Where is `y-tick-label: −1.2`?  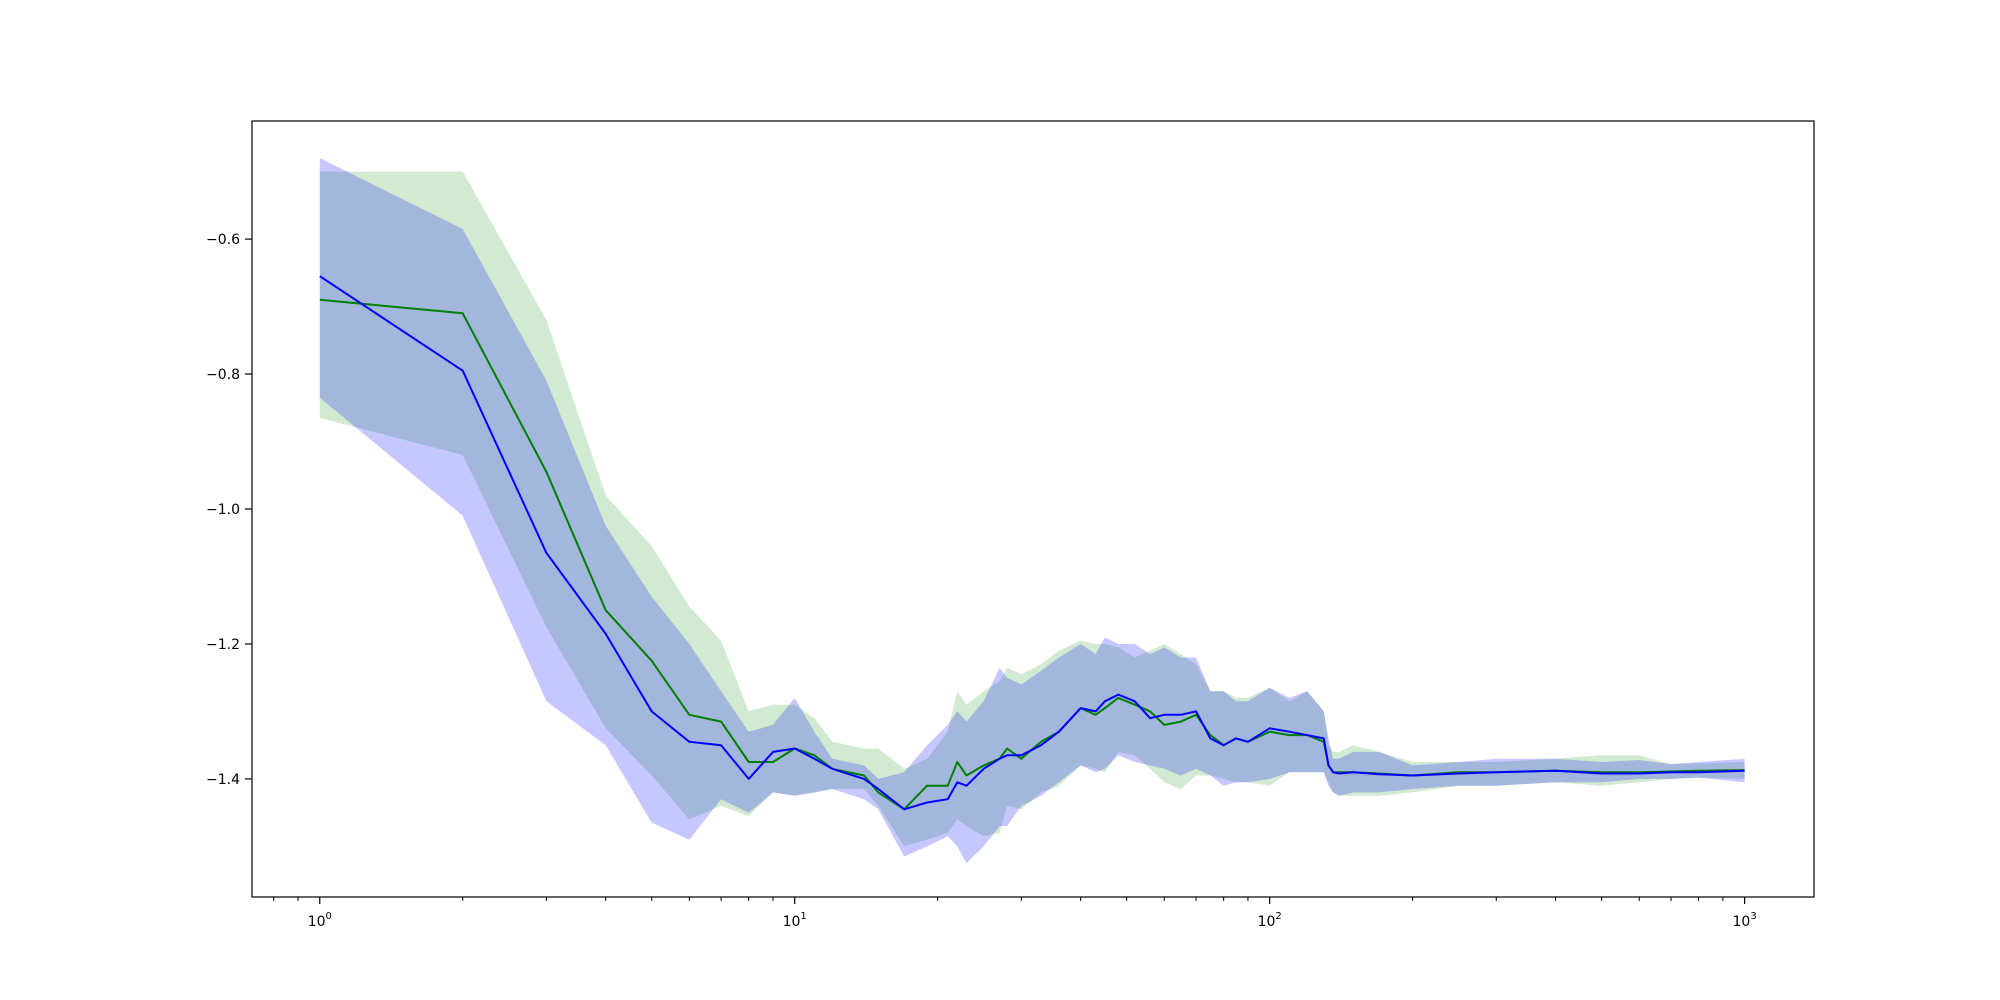 y-tick-label: −1.2 is located at coordinates (223, 645).